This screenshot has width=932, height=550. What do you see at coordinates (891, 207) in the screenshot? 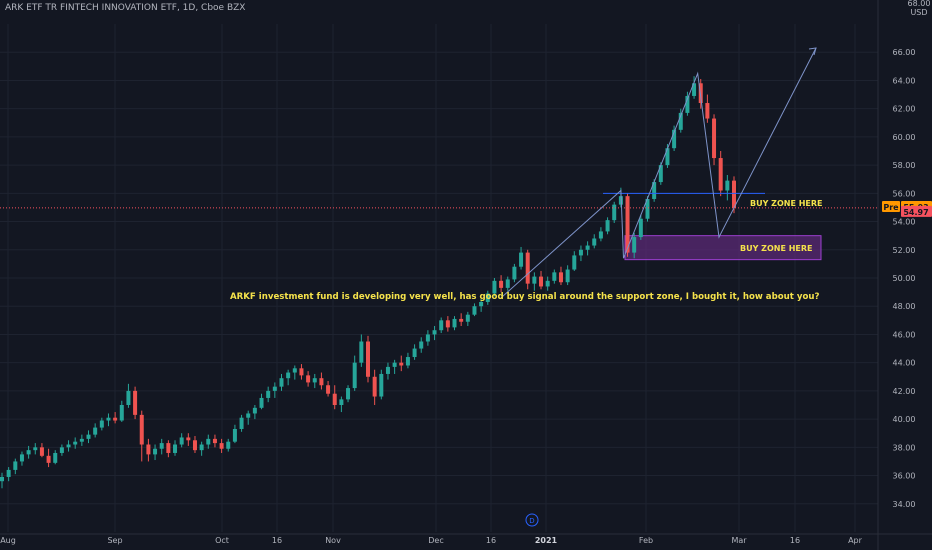
I see `pre-badge-label: Pre` at bounding box center [891, 207].